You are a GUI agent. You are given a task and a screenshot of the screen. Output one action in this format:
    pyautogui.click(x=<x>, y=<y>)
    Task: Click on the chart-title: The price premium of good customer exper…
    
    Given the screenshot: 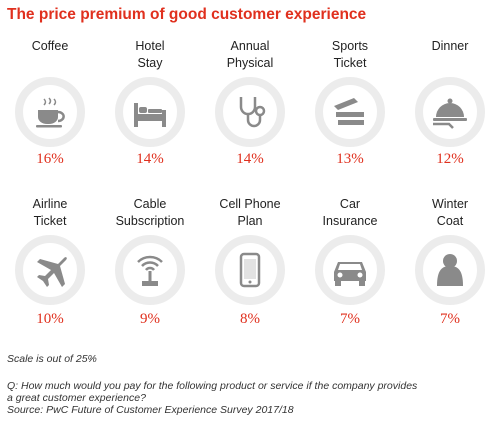 What is the action you would take?
    pyautogui.click(x=187, y=14)
    